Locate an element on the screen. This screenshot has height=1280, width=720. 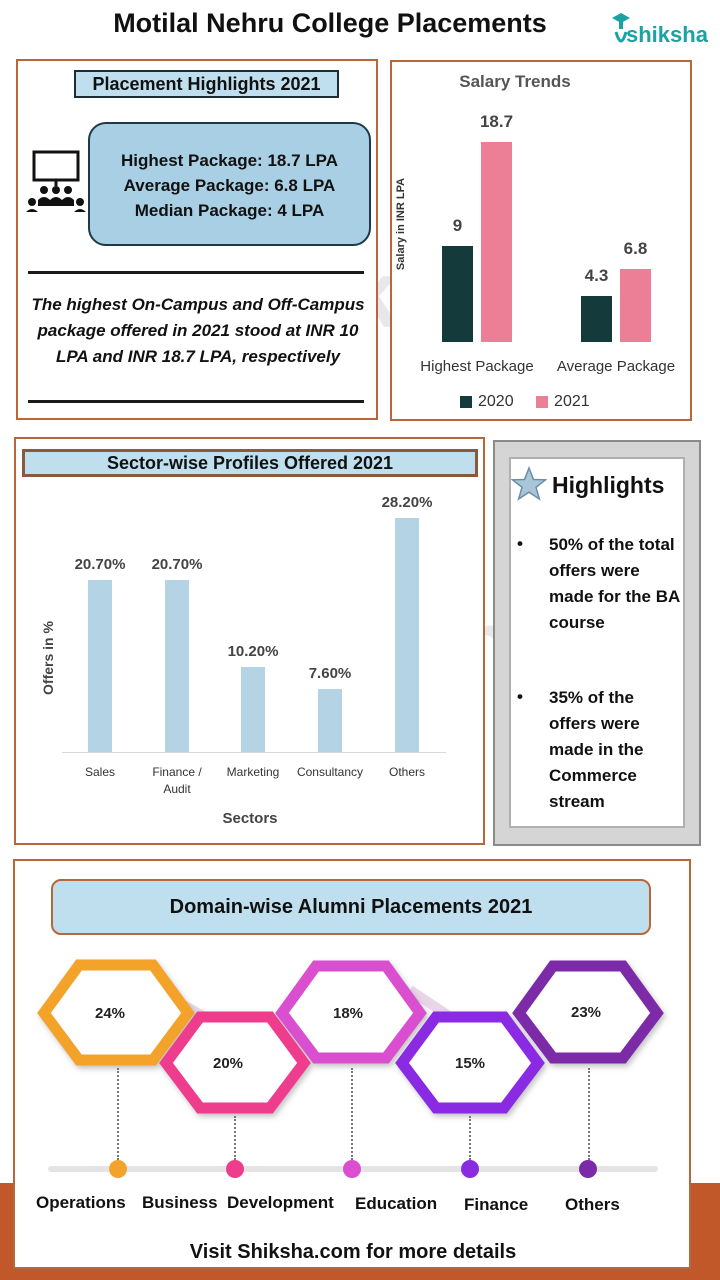
salary-chart-legend: 2020 2021 is located at coordinates (534, 402).